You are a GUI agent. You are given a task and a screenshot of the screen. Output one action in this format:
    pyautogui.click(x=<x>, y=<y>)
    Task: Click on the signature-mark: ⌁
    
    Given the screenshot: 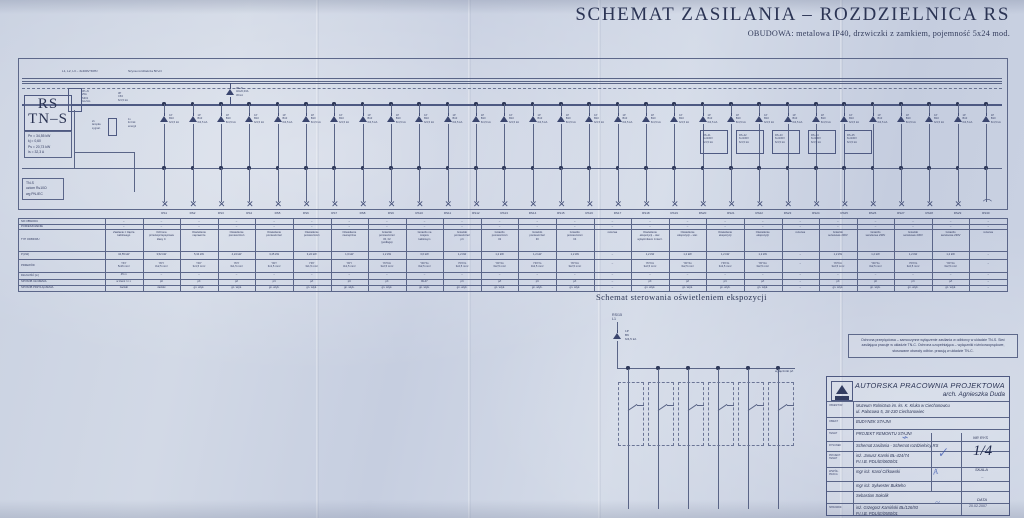 What is the action you would take?
    pyautogui.click(x=904, y=438)
    